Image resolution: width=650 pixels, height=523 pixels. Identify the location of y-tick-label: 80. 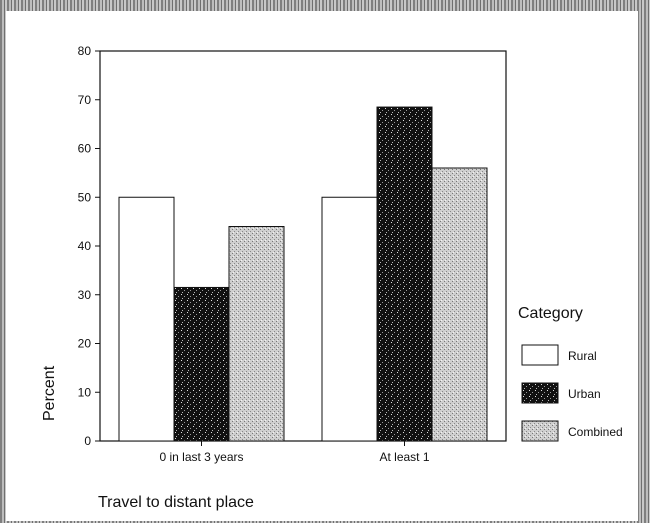
(85, 51).